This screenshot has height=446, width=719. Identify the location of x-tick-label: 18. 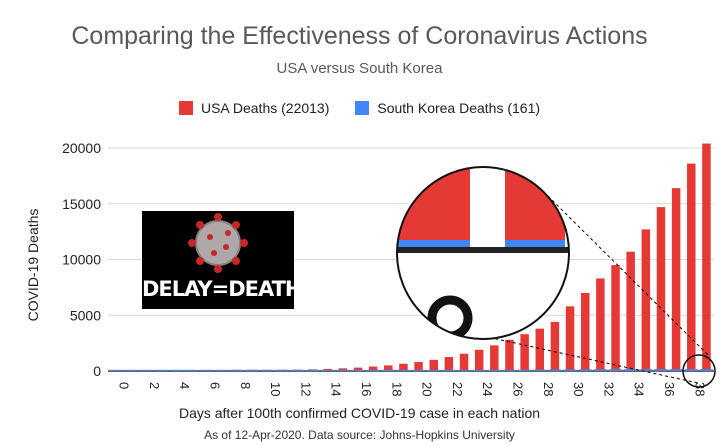
(396, 389).